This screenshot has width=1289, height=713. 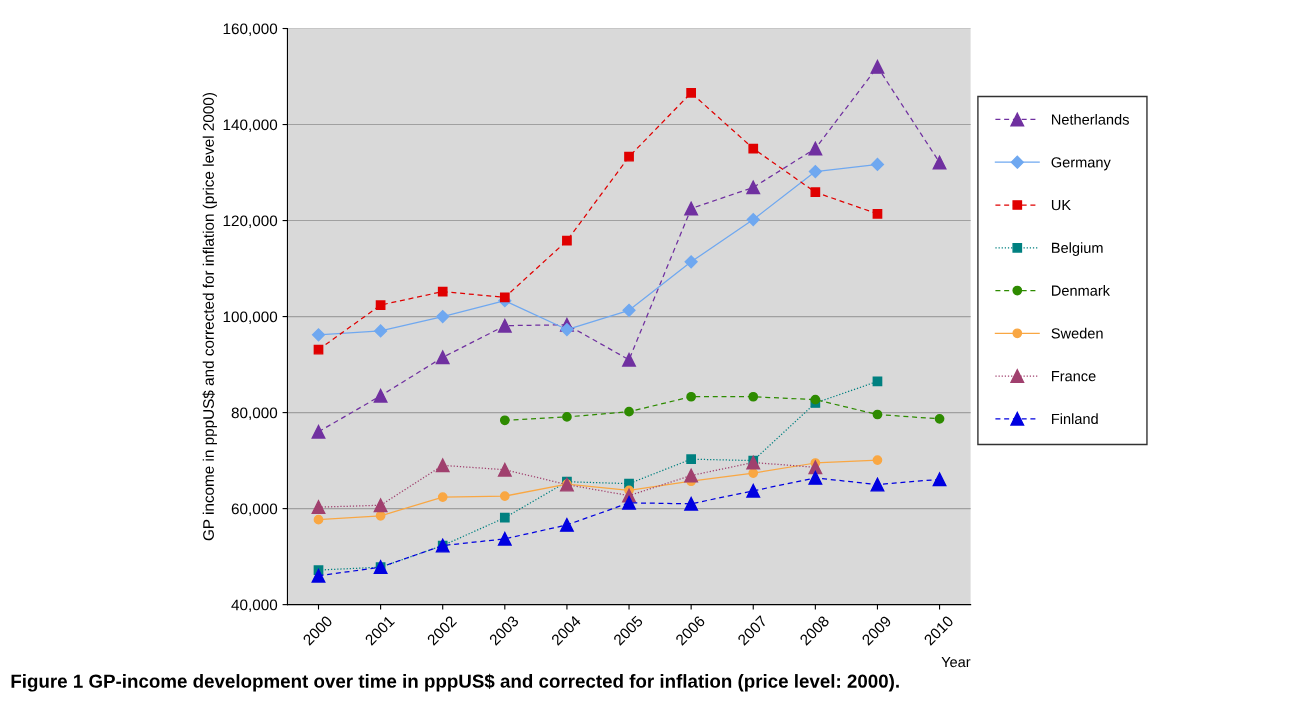 What do you see at coordinates (1081, 290) in the screenshot?
I see `legend-label: Denmark` at bounding box center [1081, 290].